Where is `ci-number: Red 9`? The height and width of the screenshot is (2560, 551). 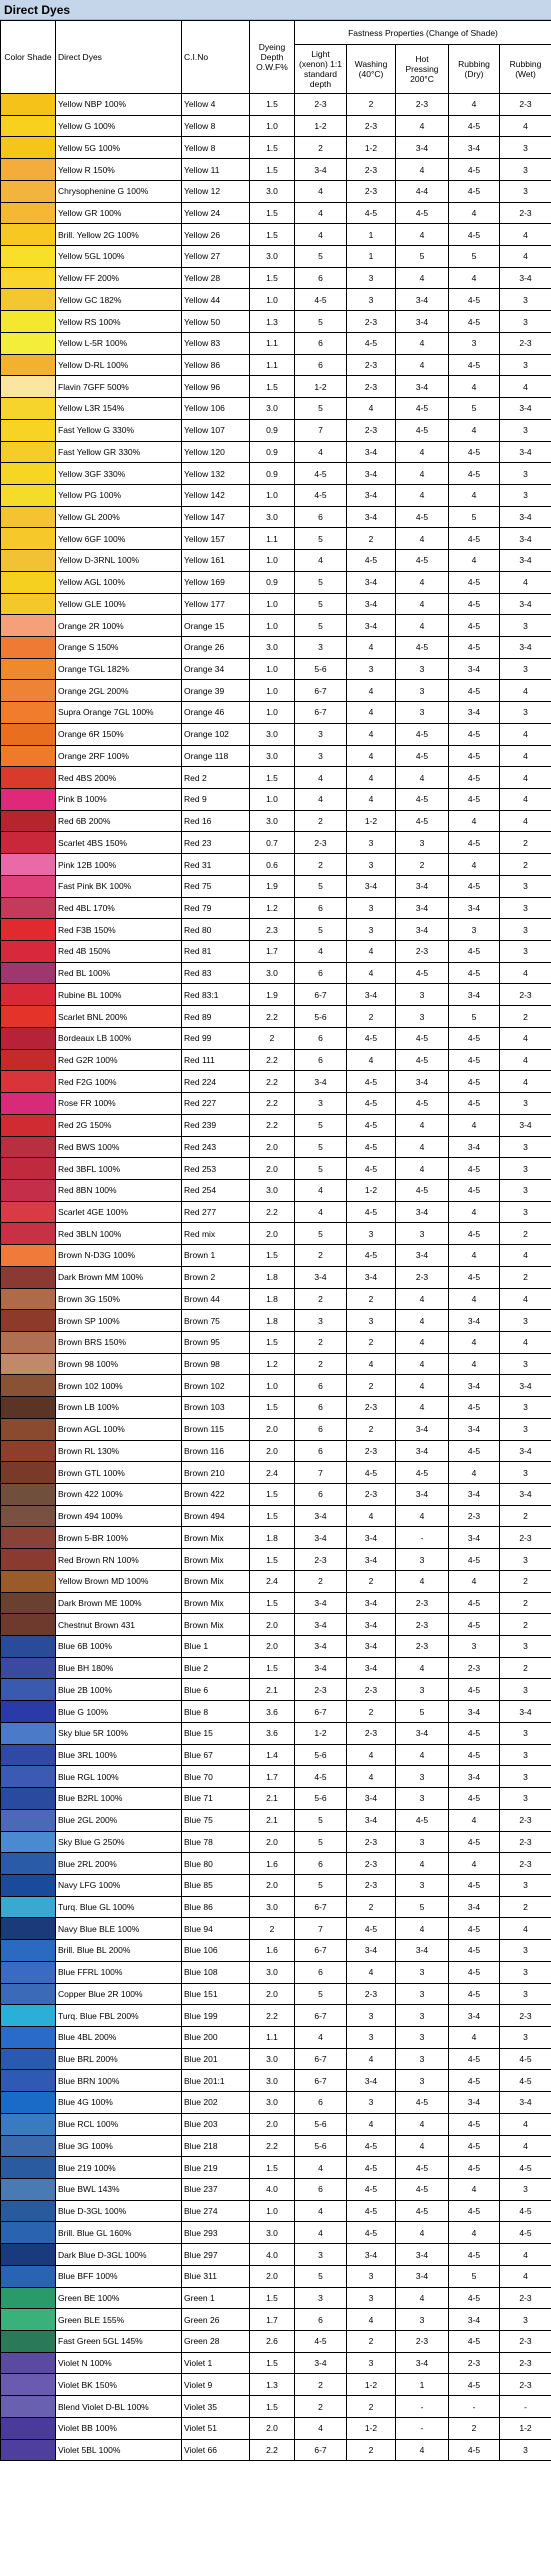 ci-number: Red 9 is located at coordinates (215, 799).